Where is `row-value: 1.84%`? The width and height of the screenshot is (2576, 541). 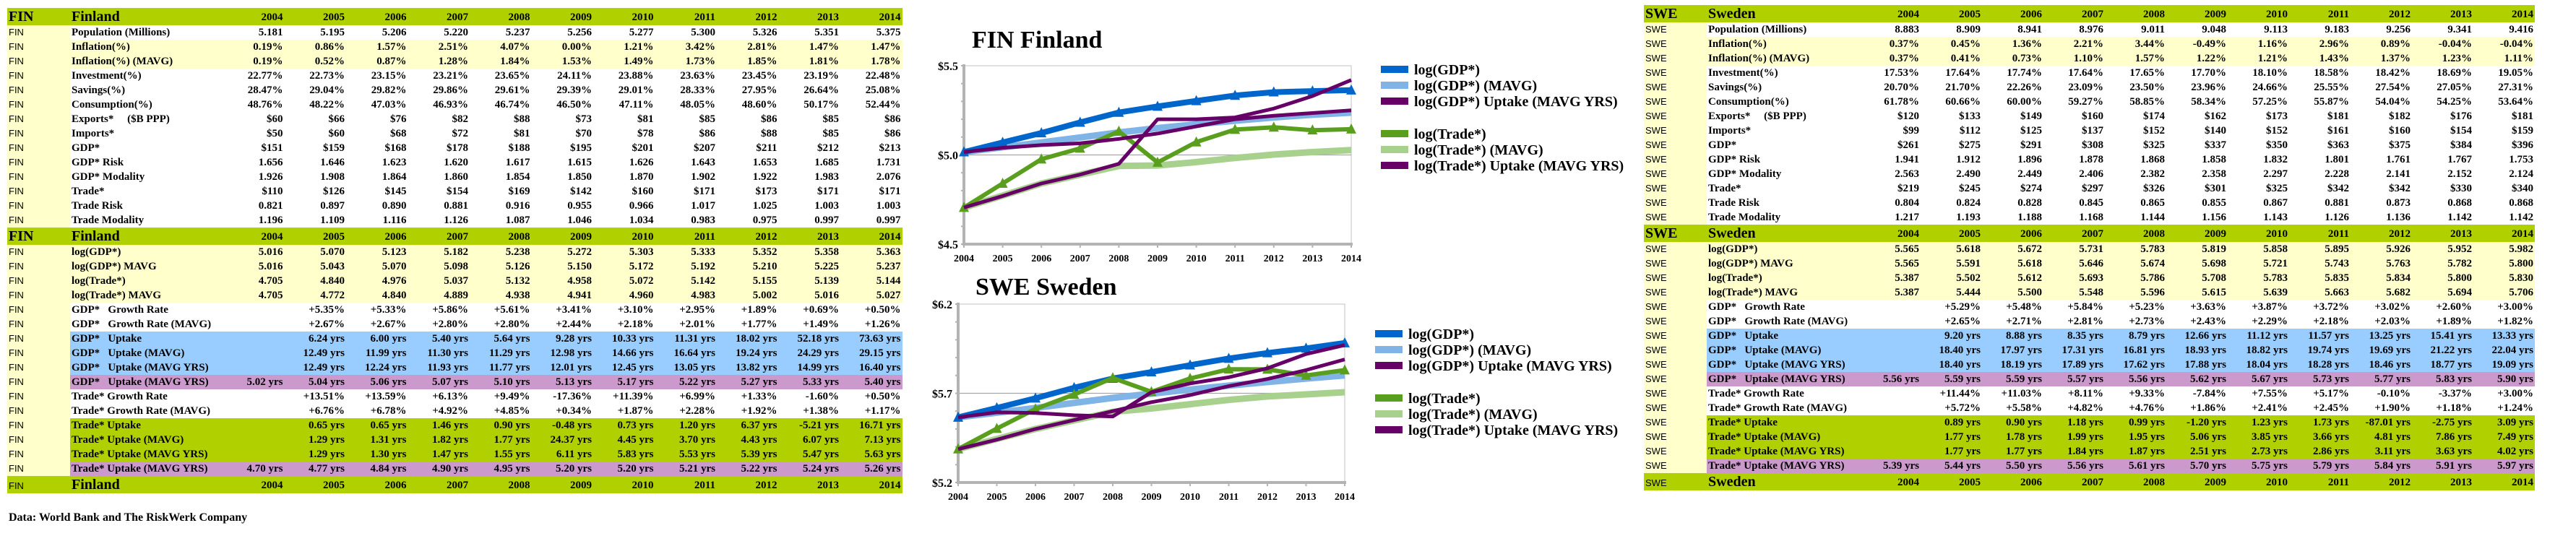 row-value: 1.84% is located at coordinates (501, 61).